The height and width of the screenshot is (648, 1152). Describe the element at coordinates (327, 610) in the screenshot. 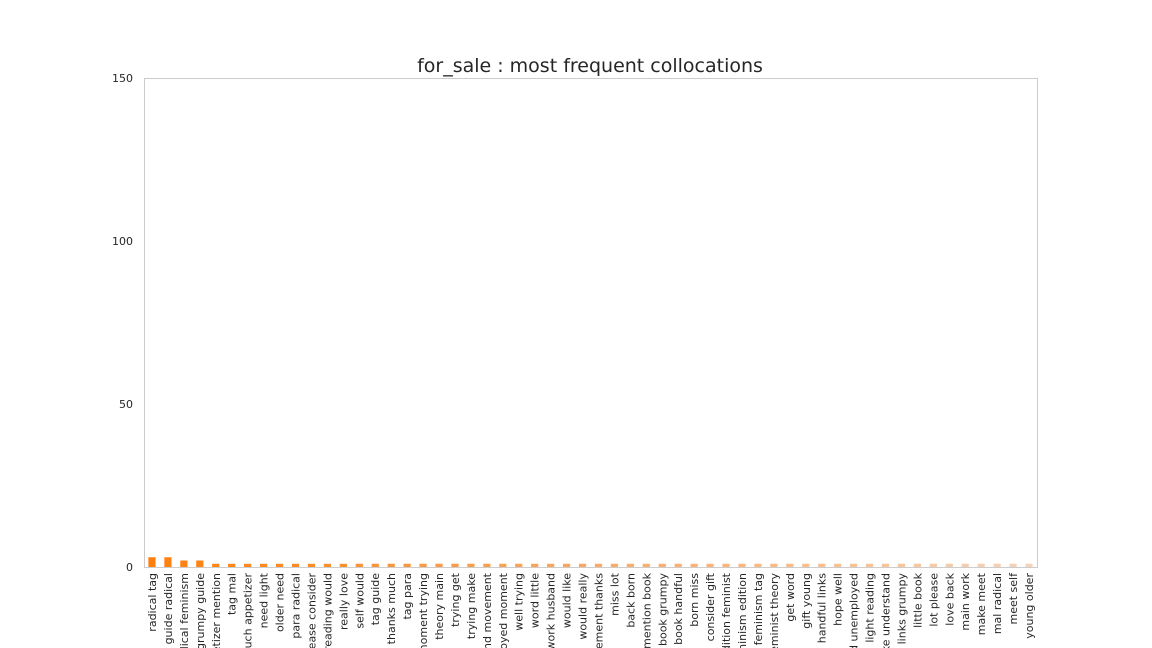

I see `x-tick-label: reading would` at that location.